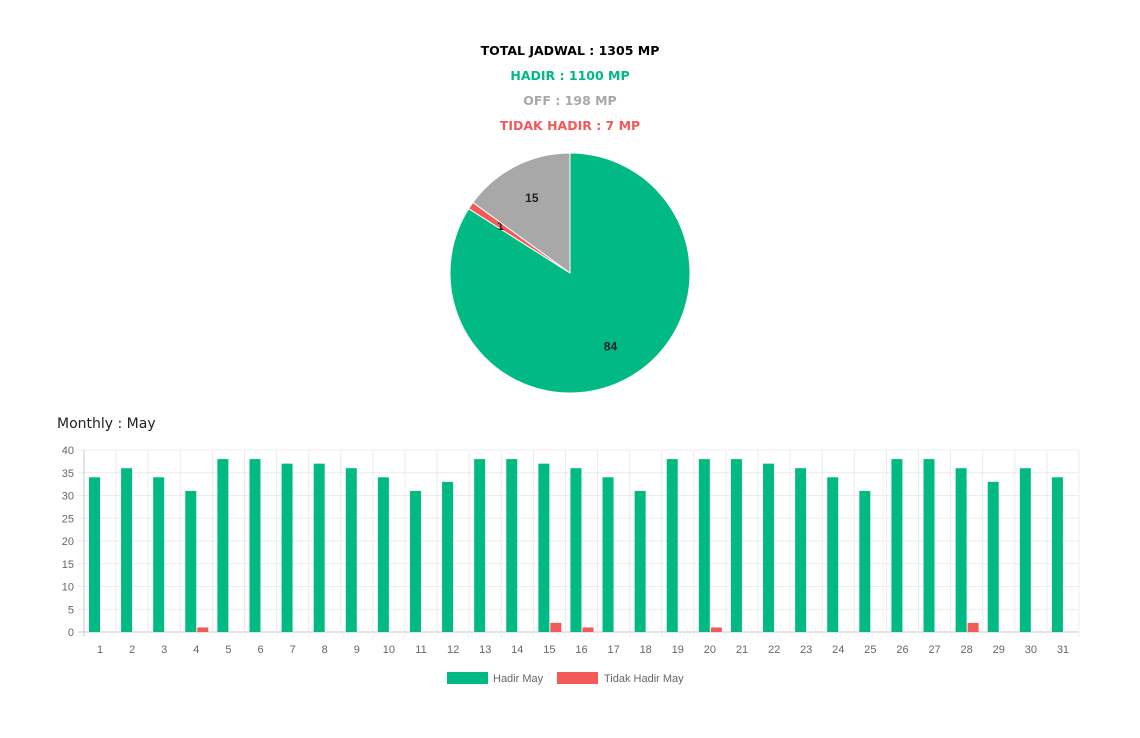 This screenshot has width=1140, height=738. What do you see at coordinates (293, 650) in the screenshot?
I see `x-tick-label: 7` at bounding box center [293, 650].